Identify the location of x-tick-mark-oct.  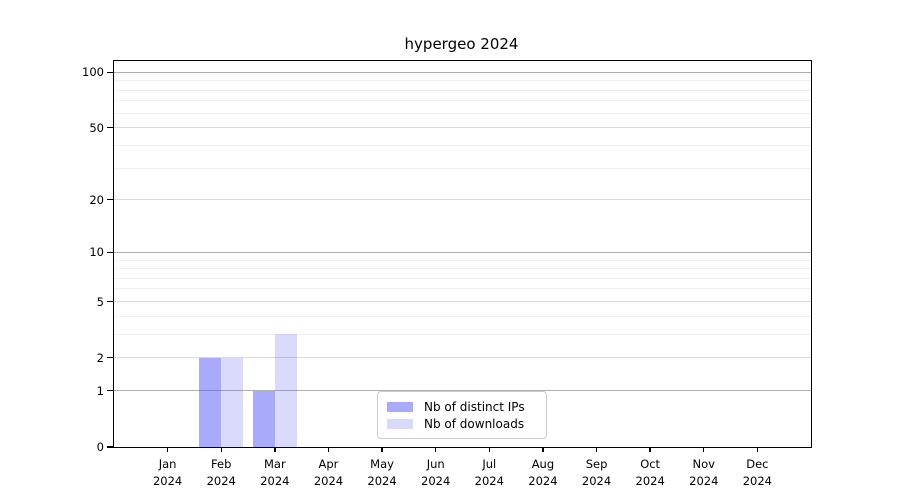
(650, 449).